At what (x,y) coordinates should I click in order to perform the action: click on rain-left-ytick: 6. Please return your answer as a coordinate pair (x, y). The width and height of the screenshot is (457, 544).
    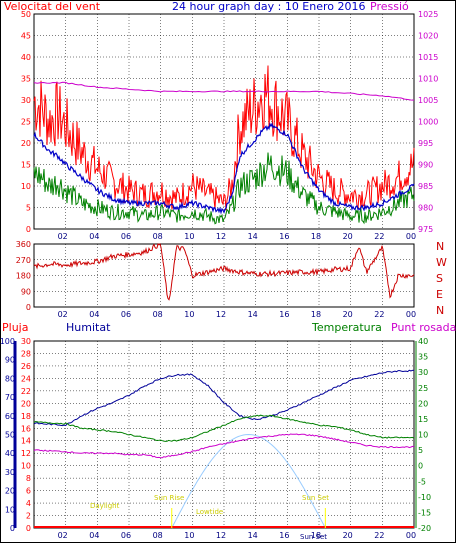
    Looking at the image, I should click on (28, 491).